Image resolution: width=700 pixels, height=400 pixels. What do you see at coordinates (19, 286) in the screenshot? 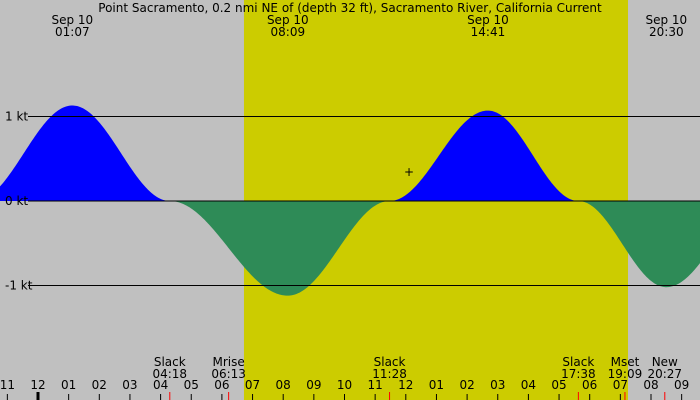
I see `y-tick-label: -1 kt` at bounding box center [19, 286].